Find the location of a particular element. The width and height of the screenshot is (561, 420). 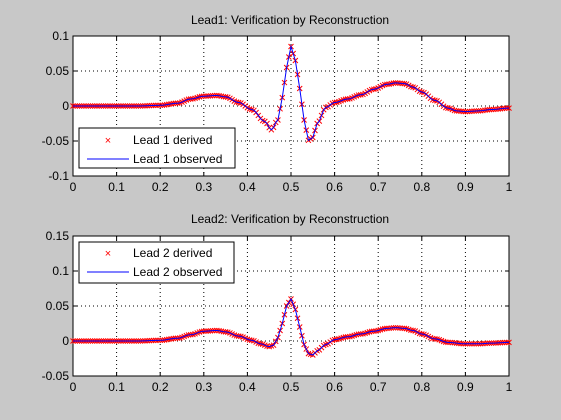

lead1-xtick-label: 0.7 is located at coordinates (378, 187).